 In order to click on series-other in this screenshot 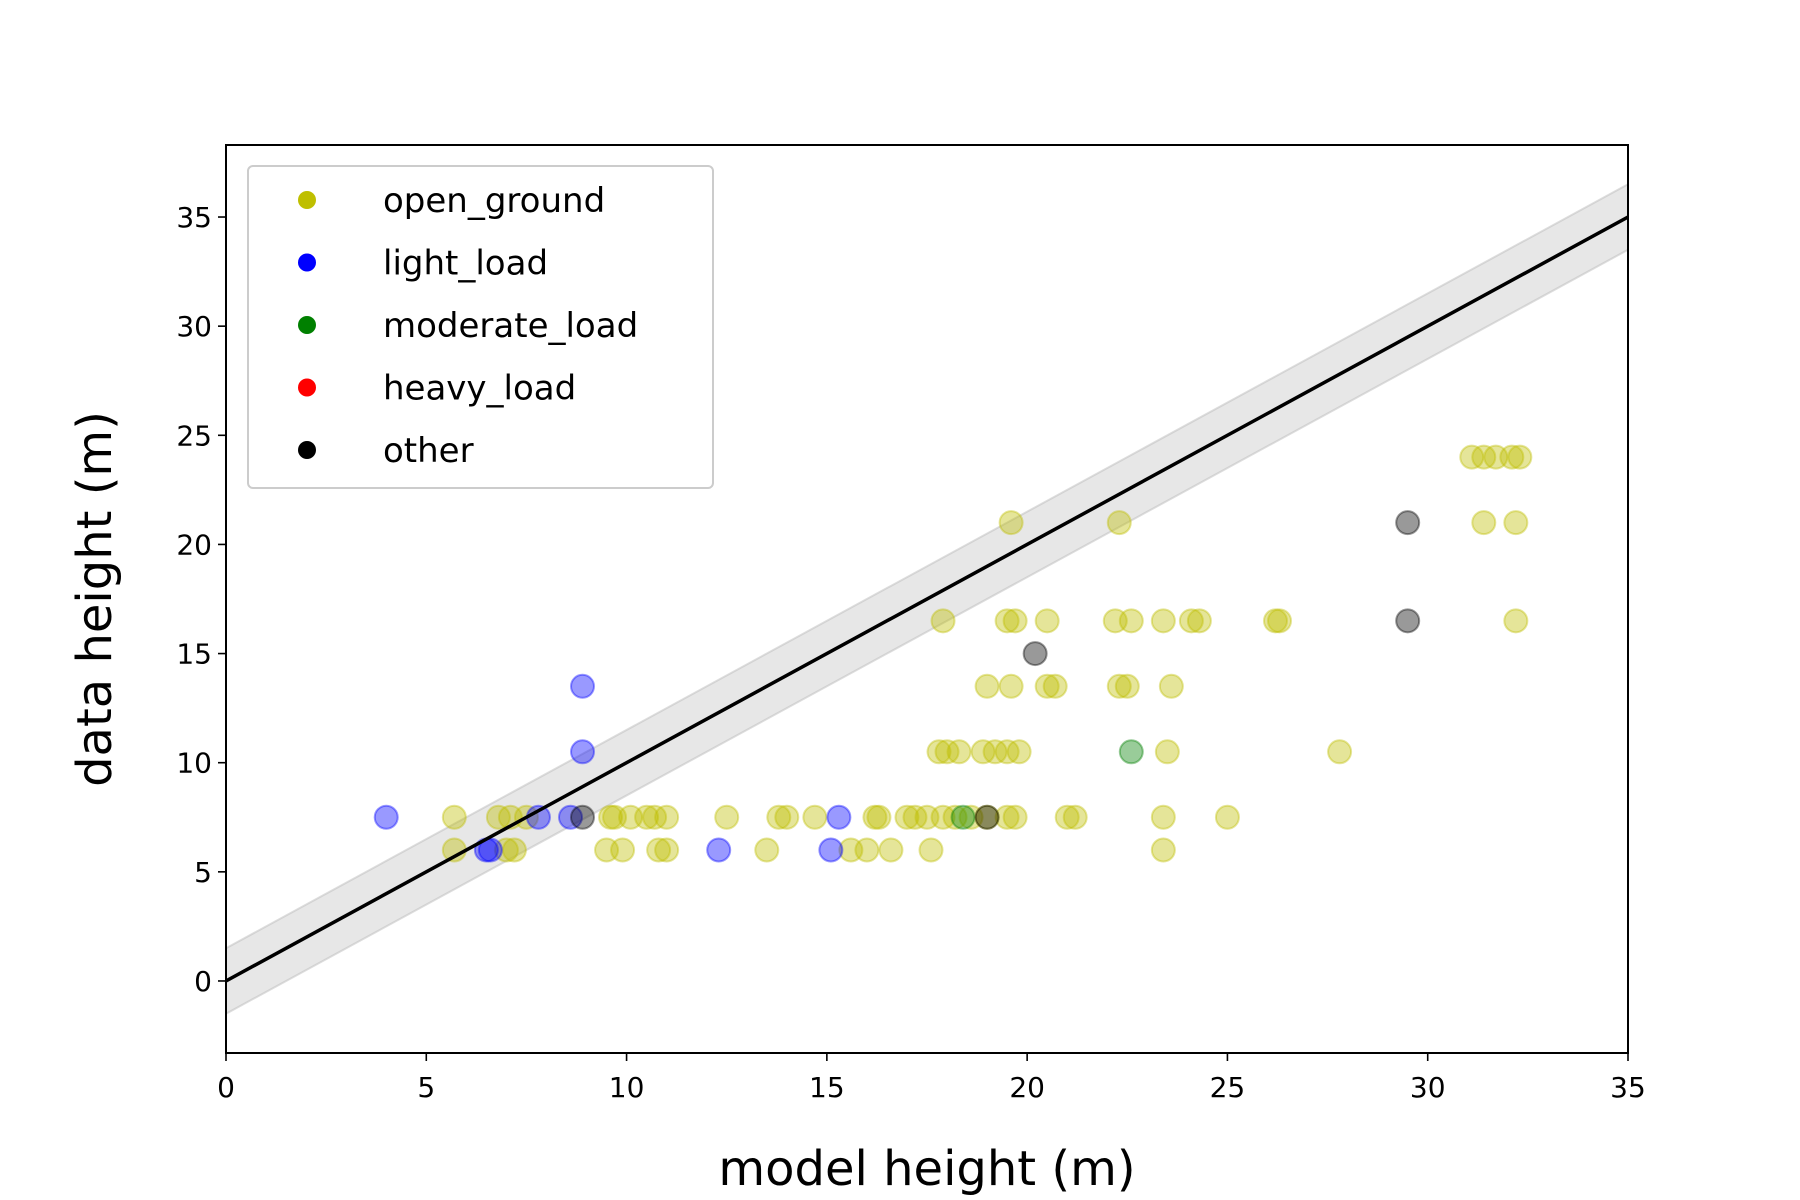, I will do `click(995, 670)`.